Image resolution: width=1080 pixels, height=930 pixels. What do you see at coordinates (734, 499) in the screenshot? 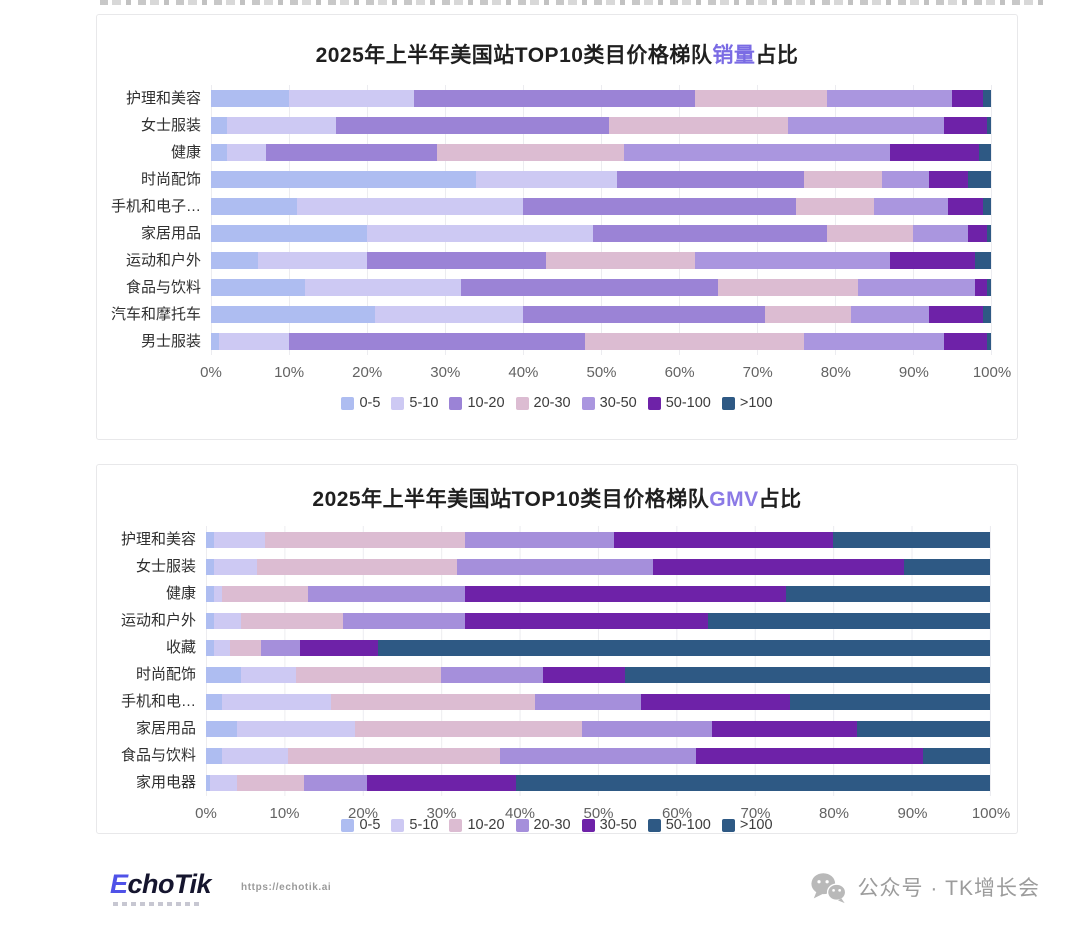
I see `title-highlight: GMV` at bounding box center [734, 499].